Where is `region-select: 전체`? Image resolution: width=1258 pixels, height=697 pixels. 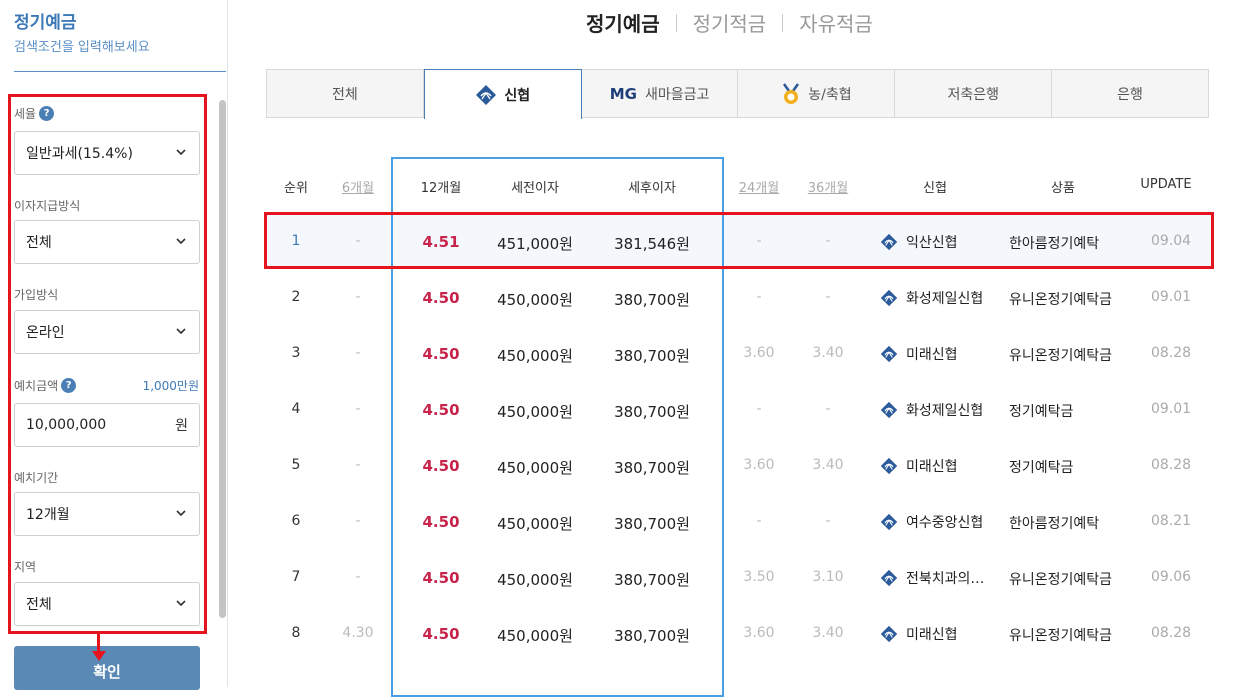 region-select: 전체 is located at coordinates (107, 604).